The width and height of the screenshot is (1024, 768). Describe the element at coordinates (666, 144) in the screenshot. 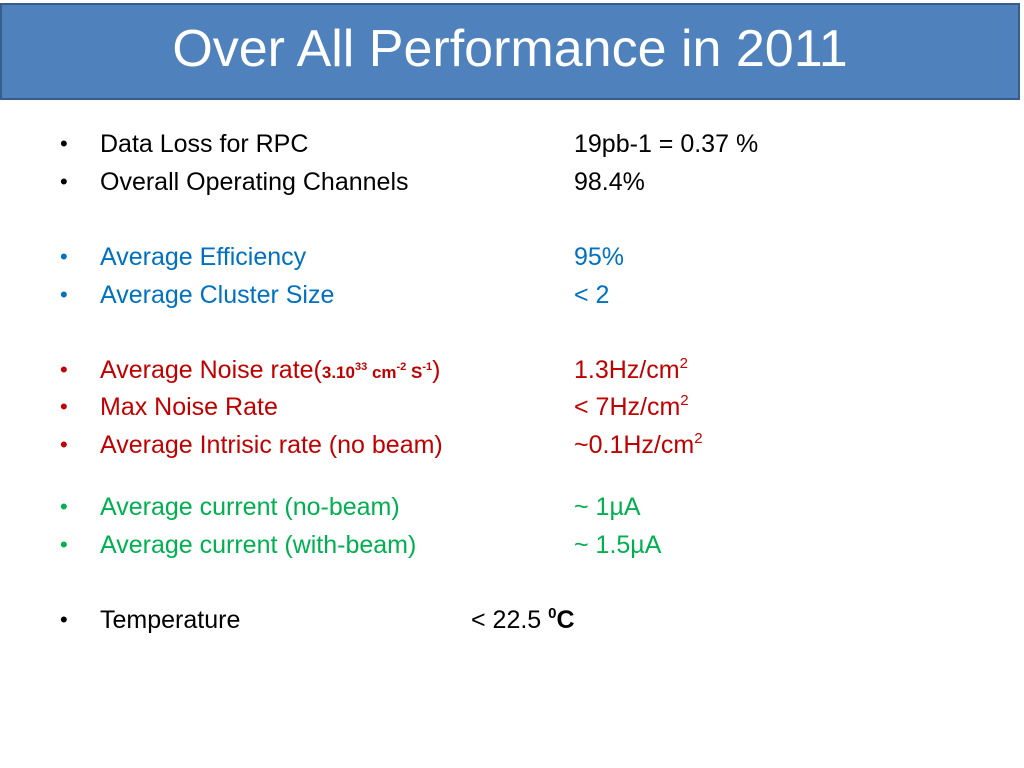

I see `item-value: 19pb-1 = 0.37 %` at that location.